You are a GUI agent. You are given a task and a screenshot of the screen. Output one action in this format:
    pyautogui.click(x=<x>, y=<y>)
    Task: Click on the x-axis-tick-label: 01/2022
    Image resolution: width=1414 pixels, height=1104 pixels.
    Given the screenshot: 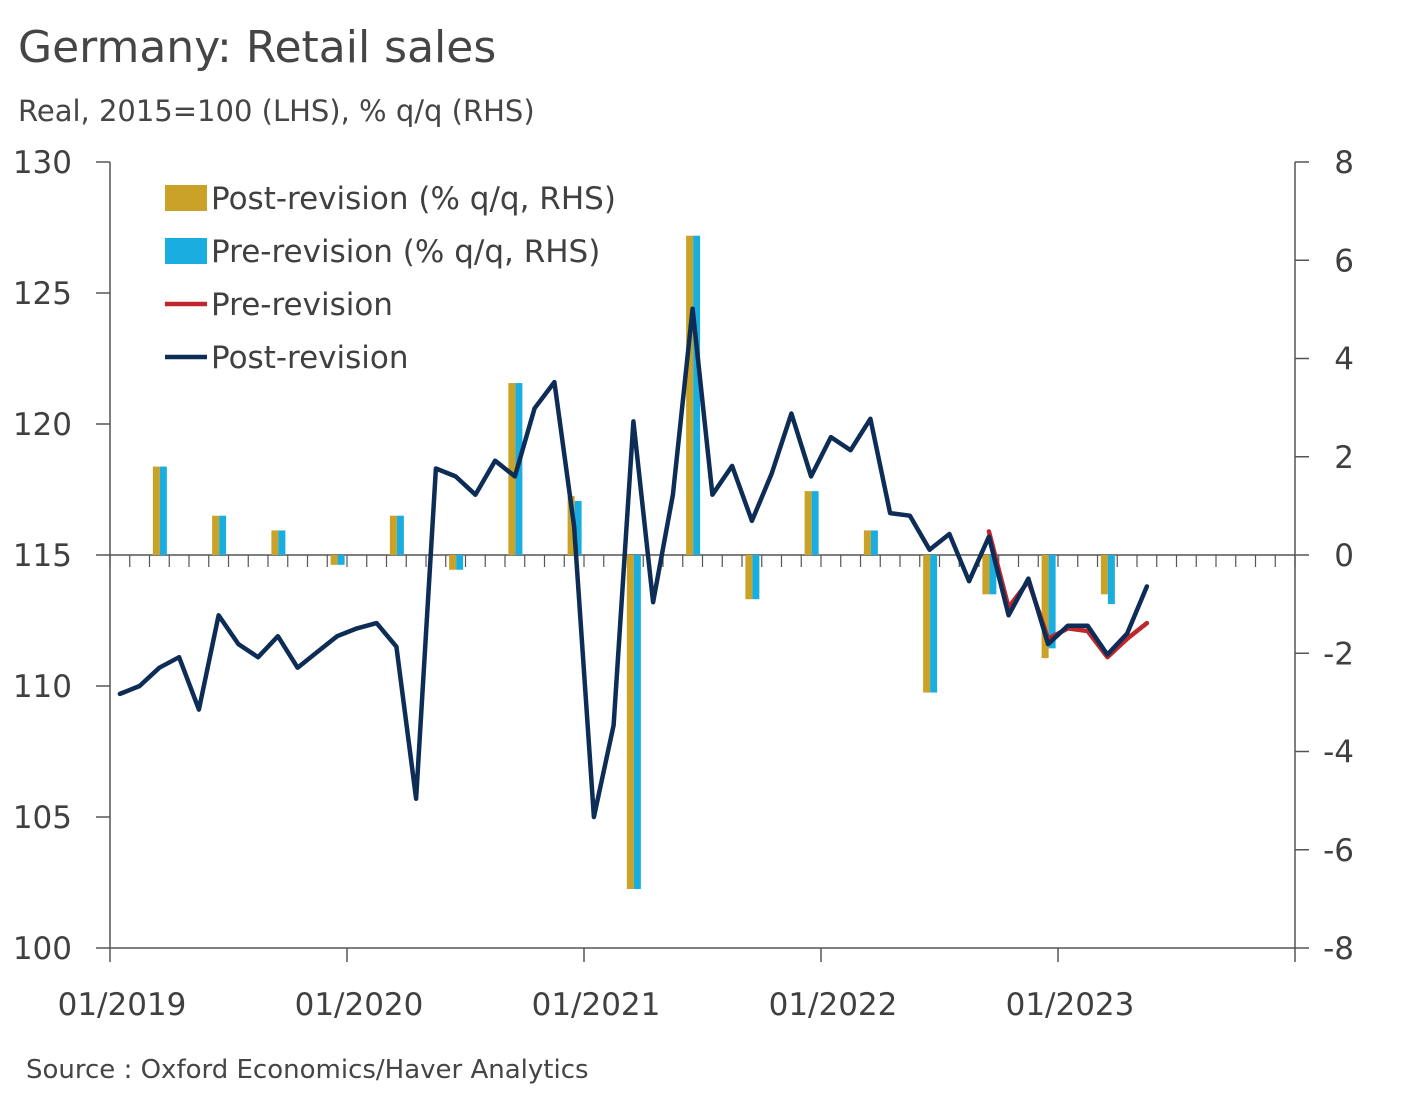 What is the action you would take?
    pyautogui.click(x=833, y=1005)
    